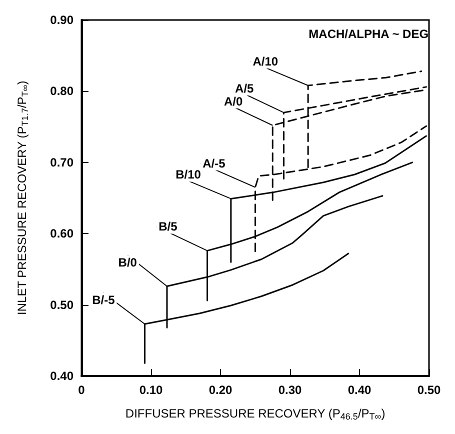  Describe the element at coordinates (360, 390) in the screenshot. I see `x-tick-label: 0.40` at that location.